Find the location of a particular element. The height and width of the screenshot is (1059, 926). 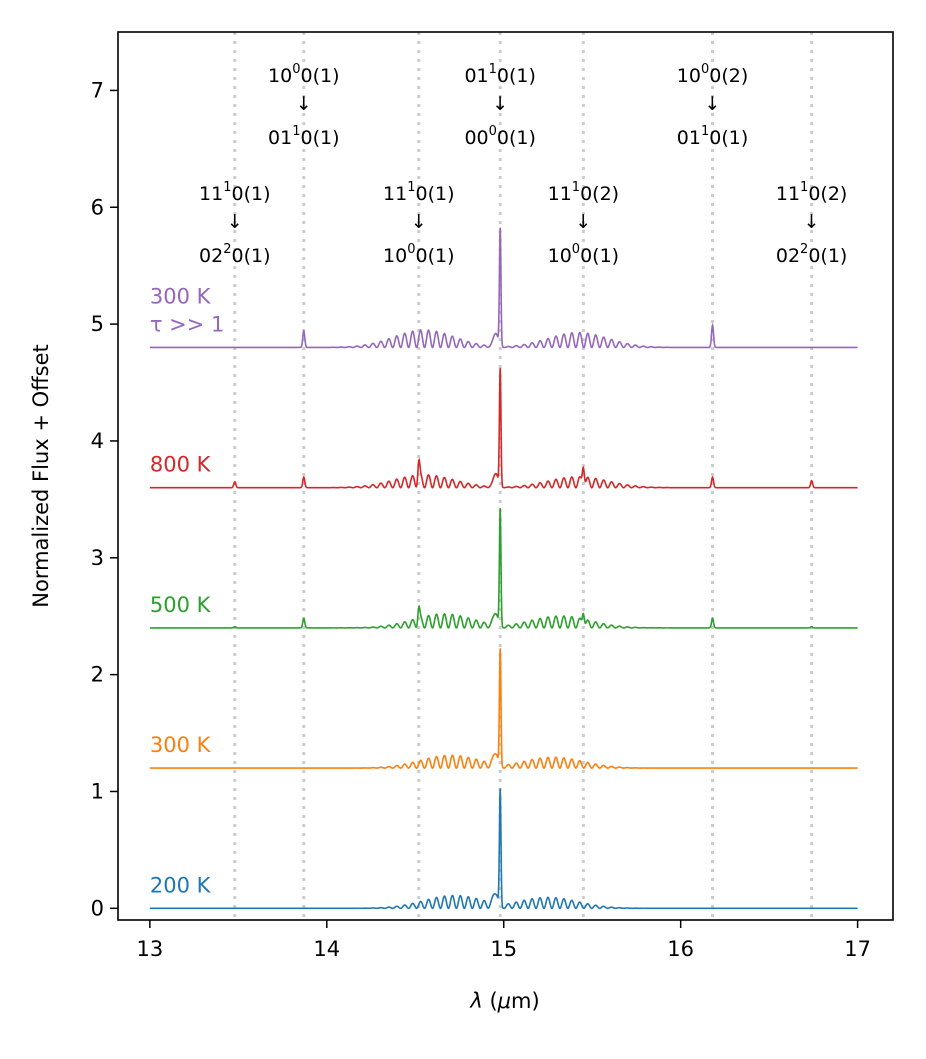

y-tick-label: 2 is located at coordinates (97, 675).